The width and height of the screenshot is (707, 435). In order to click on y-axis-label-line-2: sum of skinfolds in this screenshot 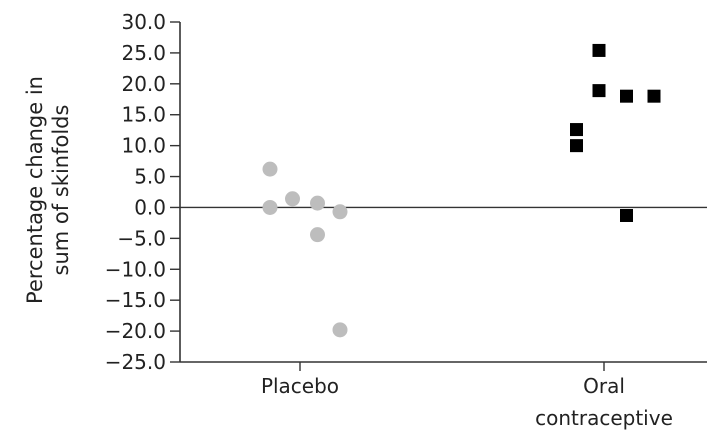, I will do `click(61, 190)`.